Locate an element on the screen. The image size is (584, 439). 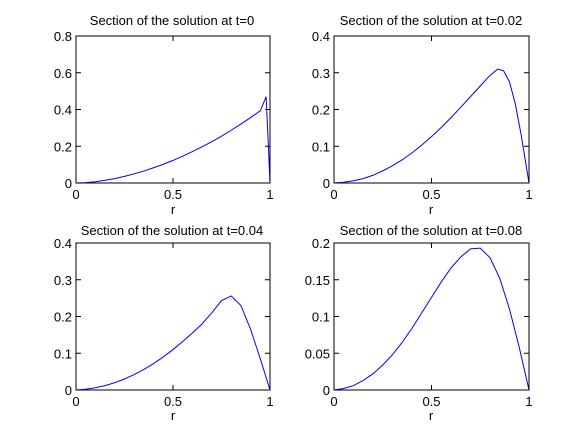
y-tick-label: 0.8 is located at coordinates (63, 36).